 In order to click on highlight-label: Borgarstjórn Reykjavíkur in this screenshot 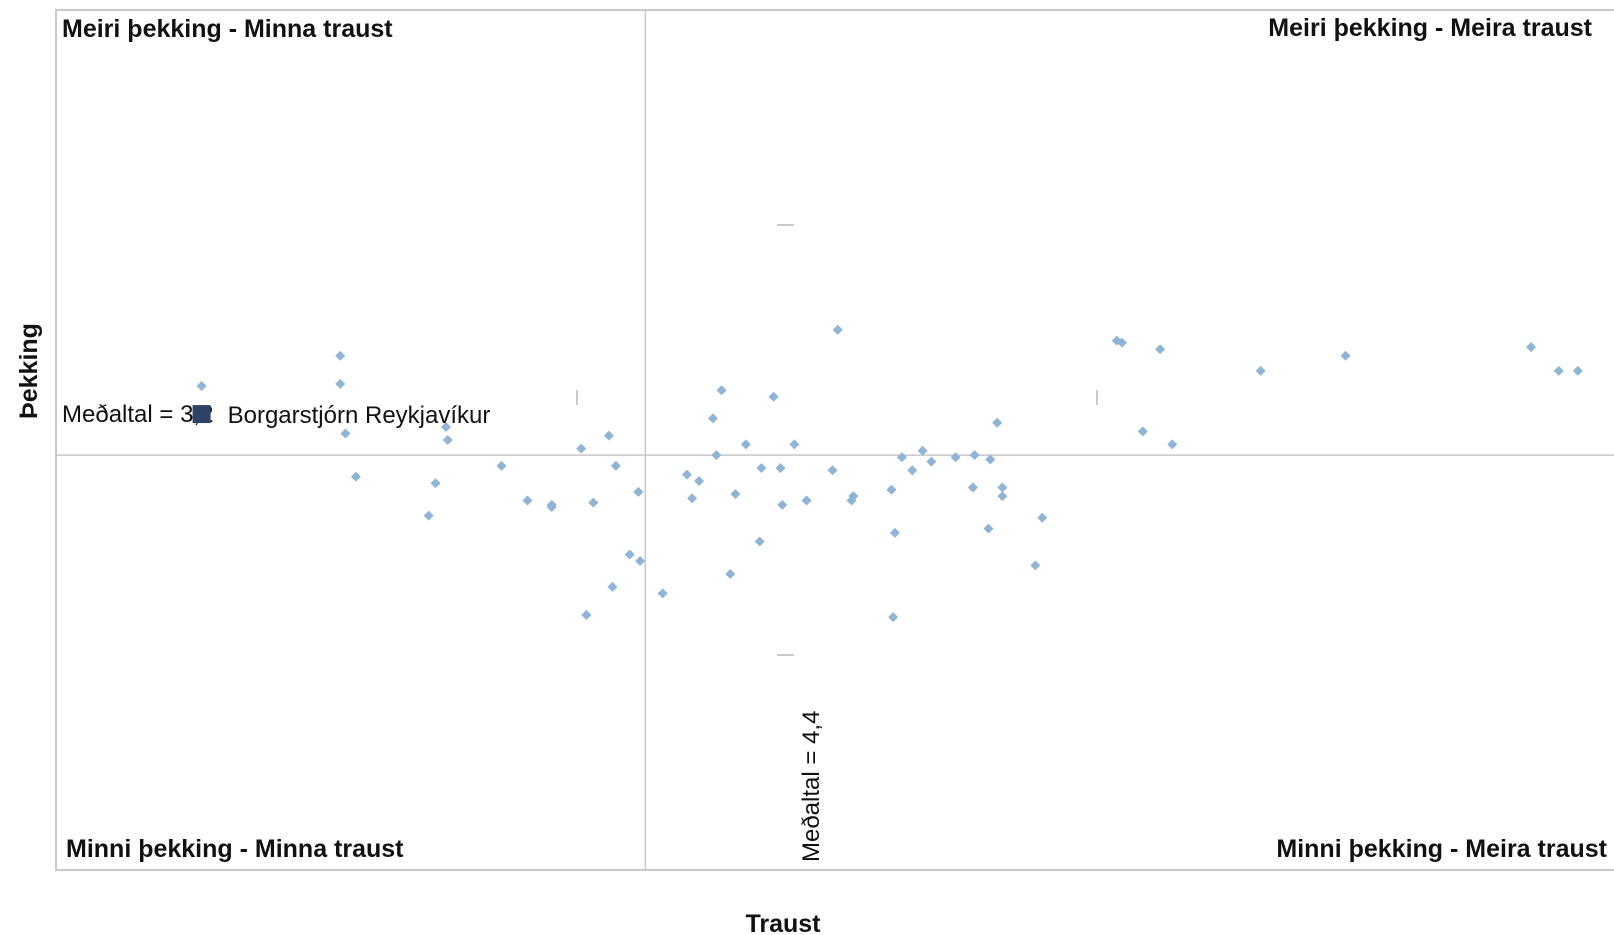, I will do `click(359, 415)`.